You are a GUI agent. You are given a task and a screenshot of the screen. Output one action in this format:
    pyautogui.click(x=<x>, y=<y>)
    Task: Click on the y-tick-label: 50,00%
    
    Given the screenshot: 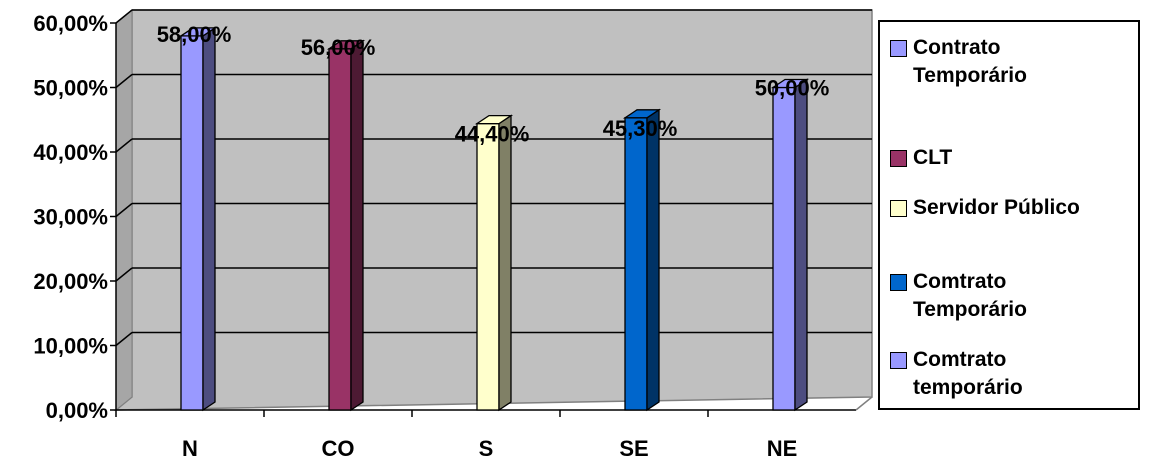 What is the action you would take?
    pyautogui.click(x=70, y=88)
    